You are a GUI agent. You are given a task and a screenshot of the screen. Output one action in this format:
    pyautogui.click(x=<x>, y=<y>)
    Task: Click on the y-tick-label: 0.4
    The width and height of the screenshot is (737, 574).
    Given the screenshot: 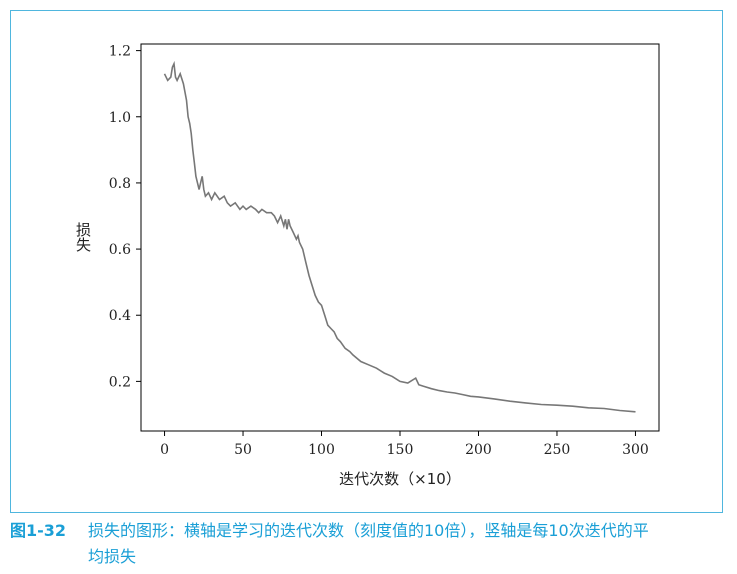 What is the action you would take?
    pyautogui.click(x=120, y=316)
    